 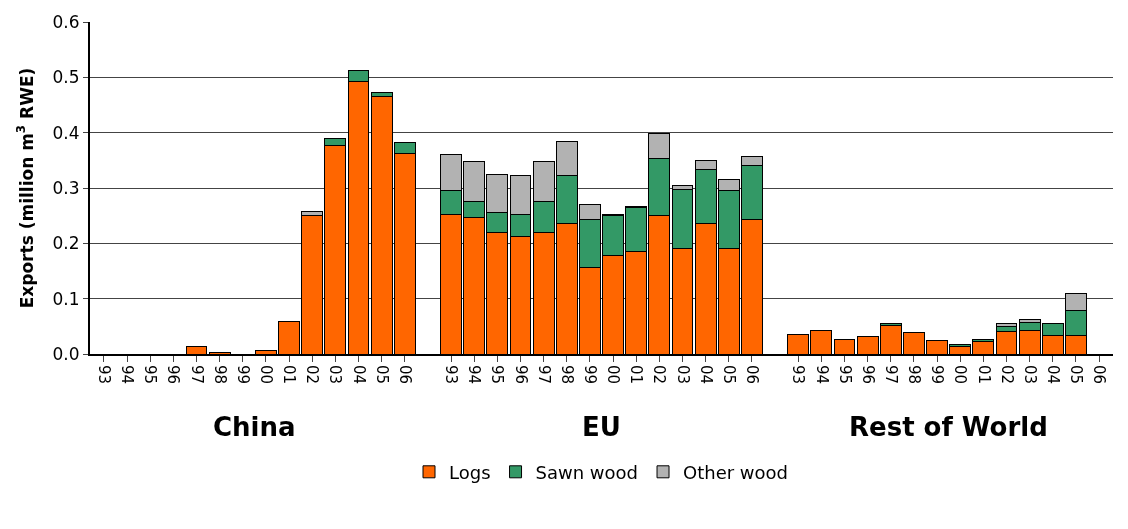 What do you see at coordinates (66, 132) in the screenshot?
I see `y-tick-label: 0.4` at bounding box center [66, 132].